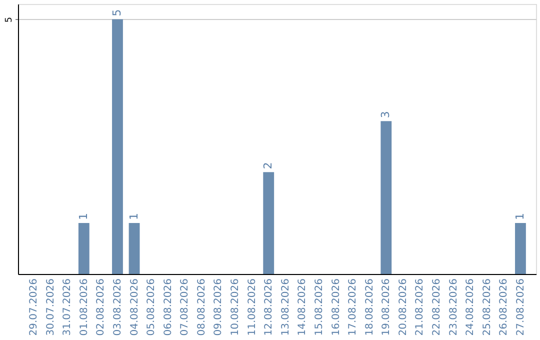 The width and height of the screenshot is (540, 340). What do you see at coordinates (386, 307) in the screenshot?
I see `x-tick-label: 19.08.2026` at bounding box center [386, 307].